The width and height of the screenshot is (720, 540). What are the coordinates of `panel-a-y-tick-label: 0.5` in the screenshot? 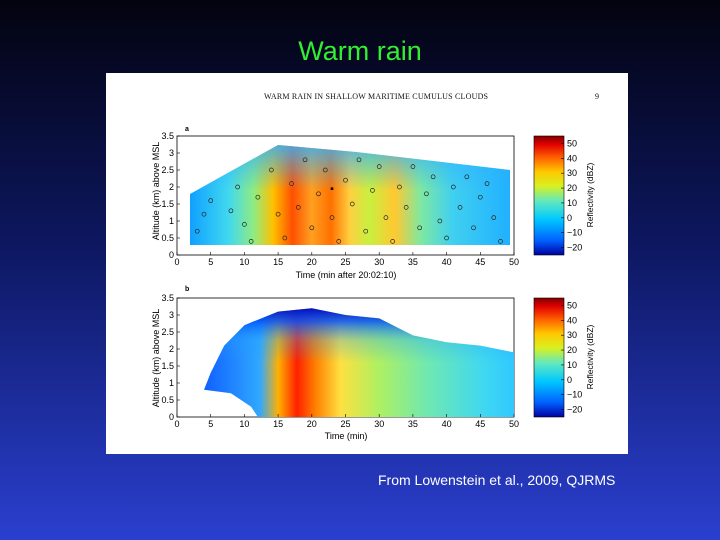 It's located at (167, 238).